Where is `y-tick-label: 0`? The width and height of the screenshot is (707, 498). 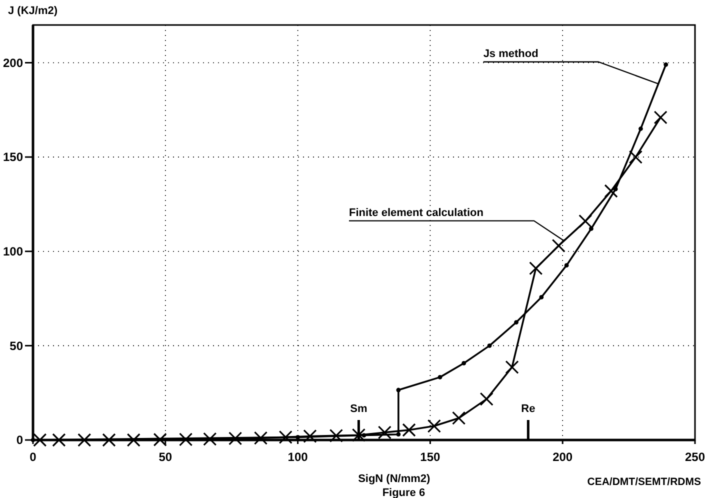 y-tick-label: 0 is located at coordinates (20, 440).